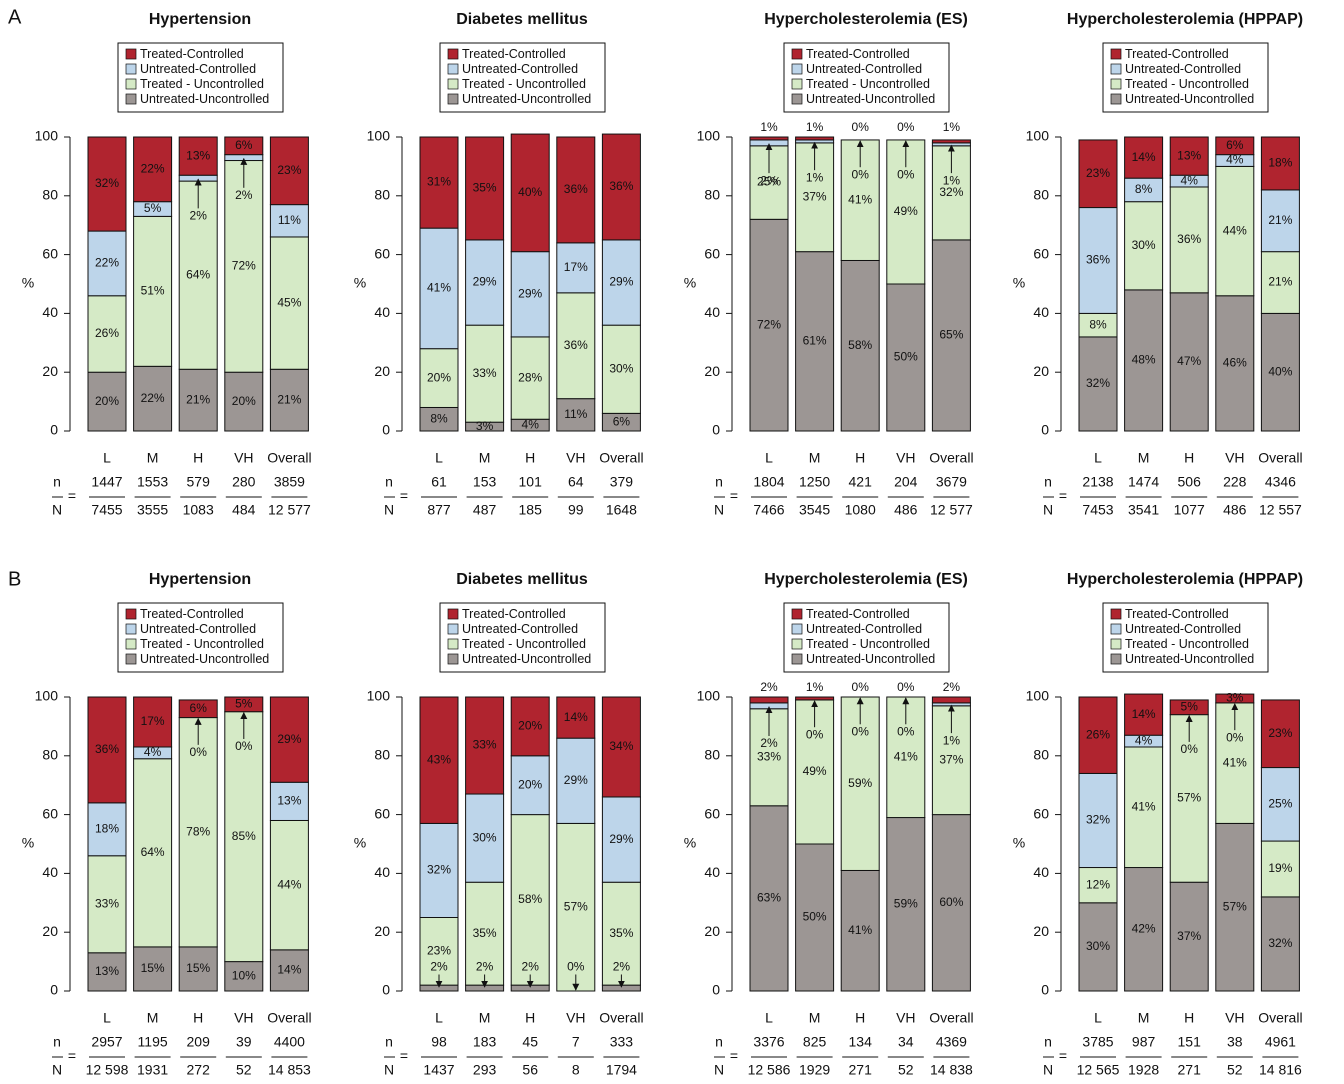 The height and width of the screenshot is (1084, 1344). What do you see at coordinates (1097, 510) in the screenshot?
I see `N-value: 7453` at bounding box center [1097, 510].